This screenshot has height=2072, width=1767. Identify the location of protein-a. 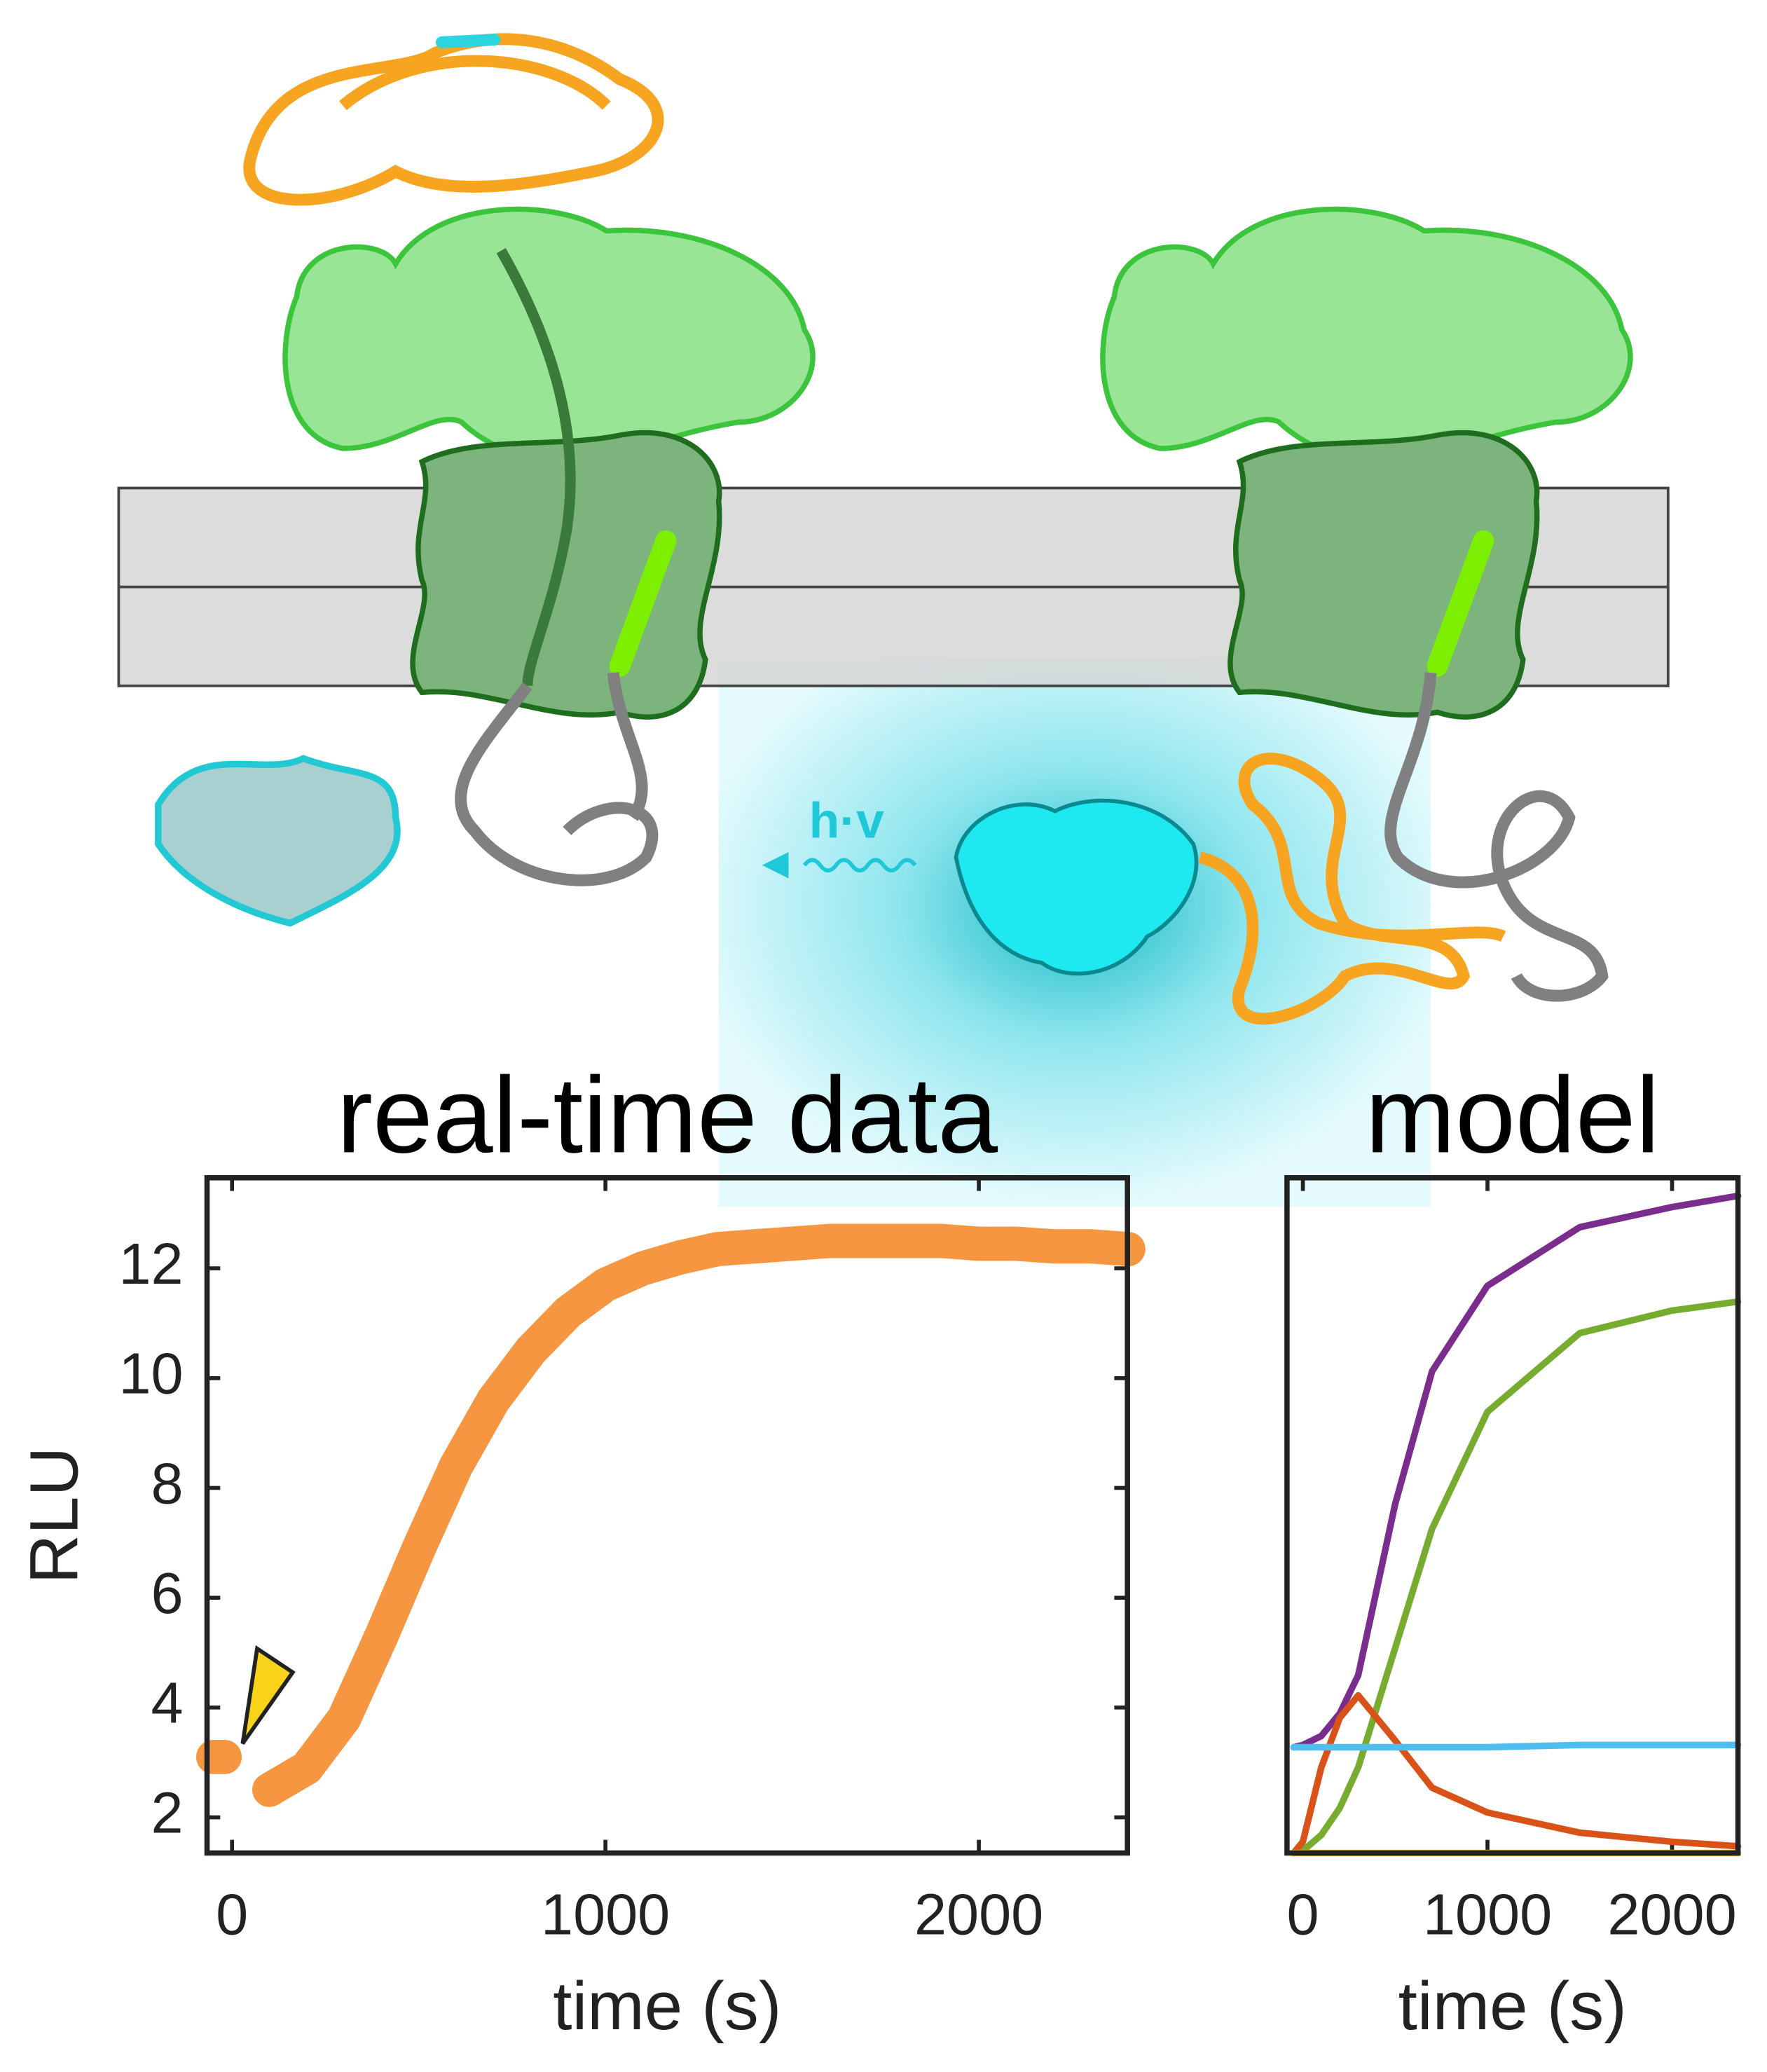
(549, 333).